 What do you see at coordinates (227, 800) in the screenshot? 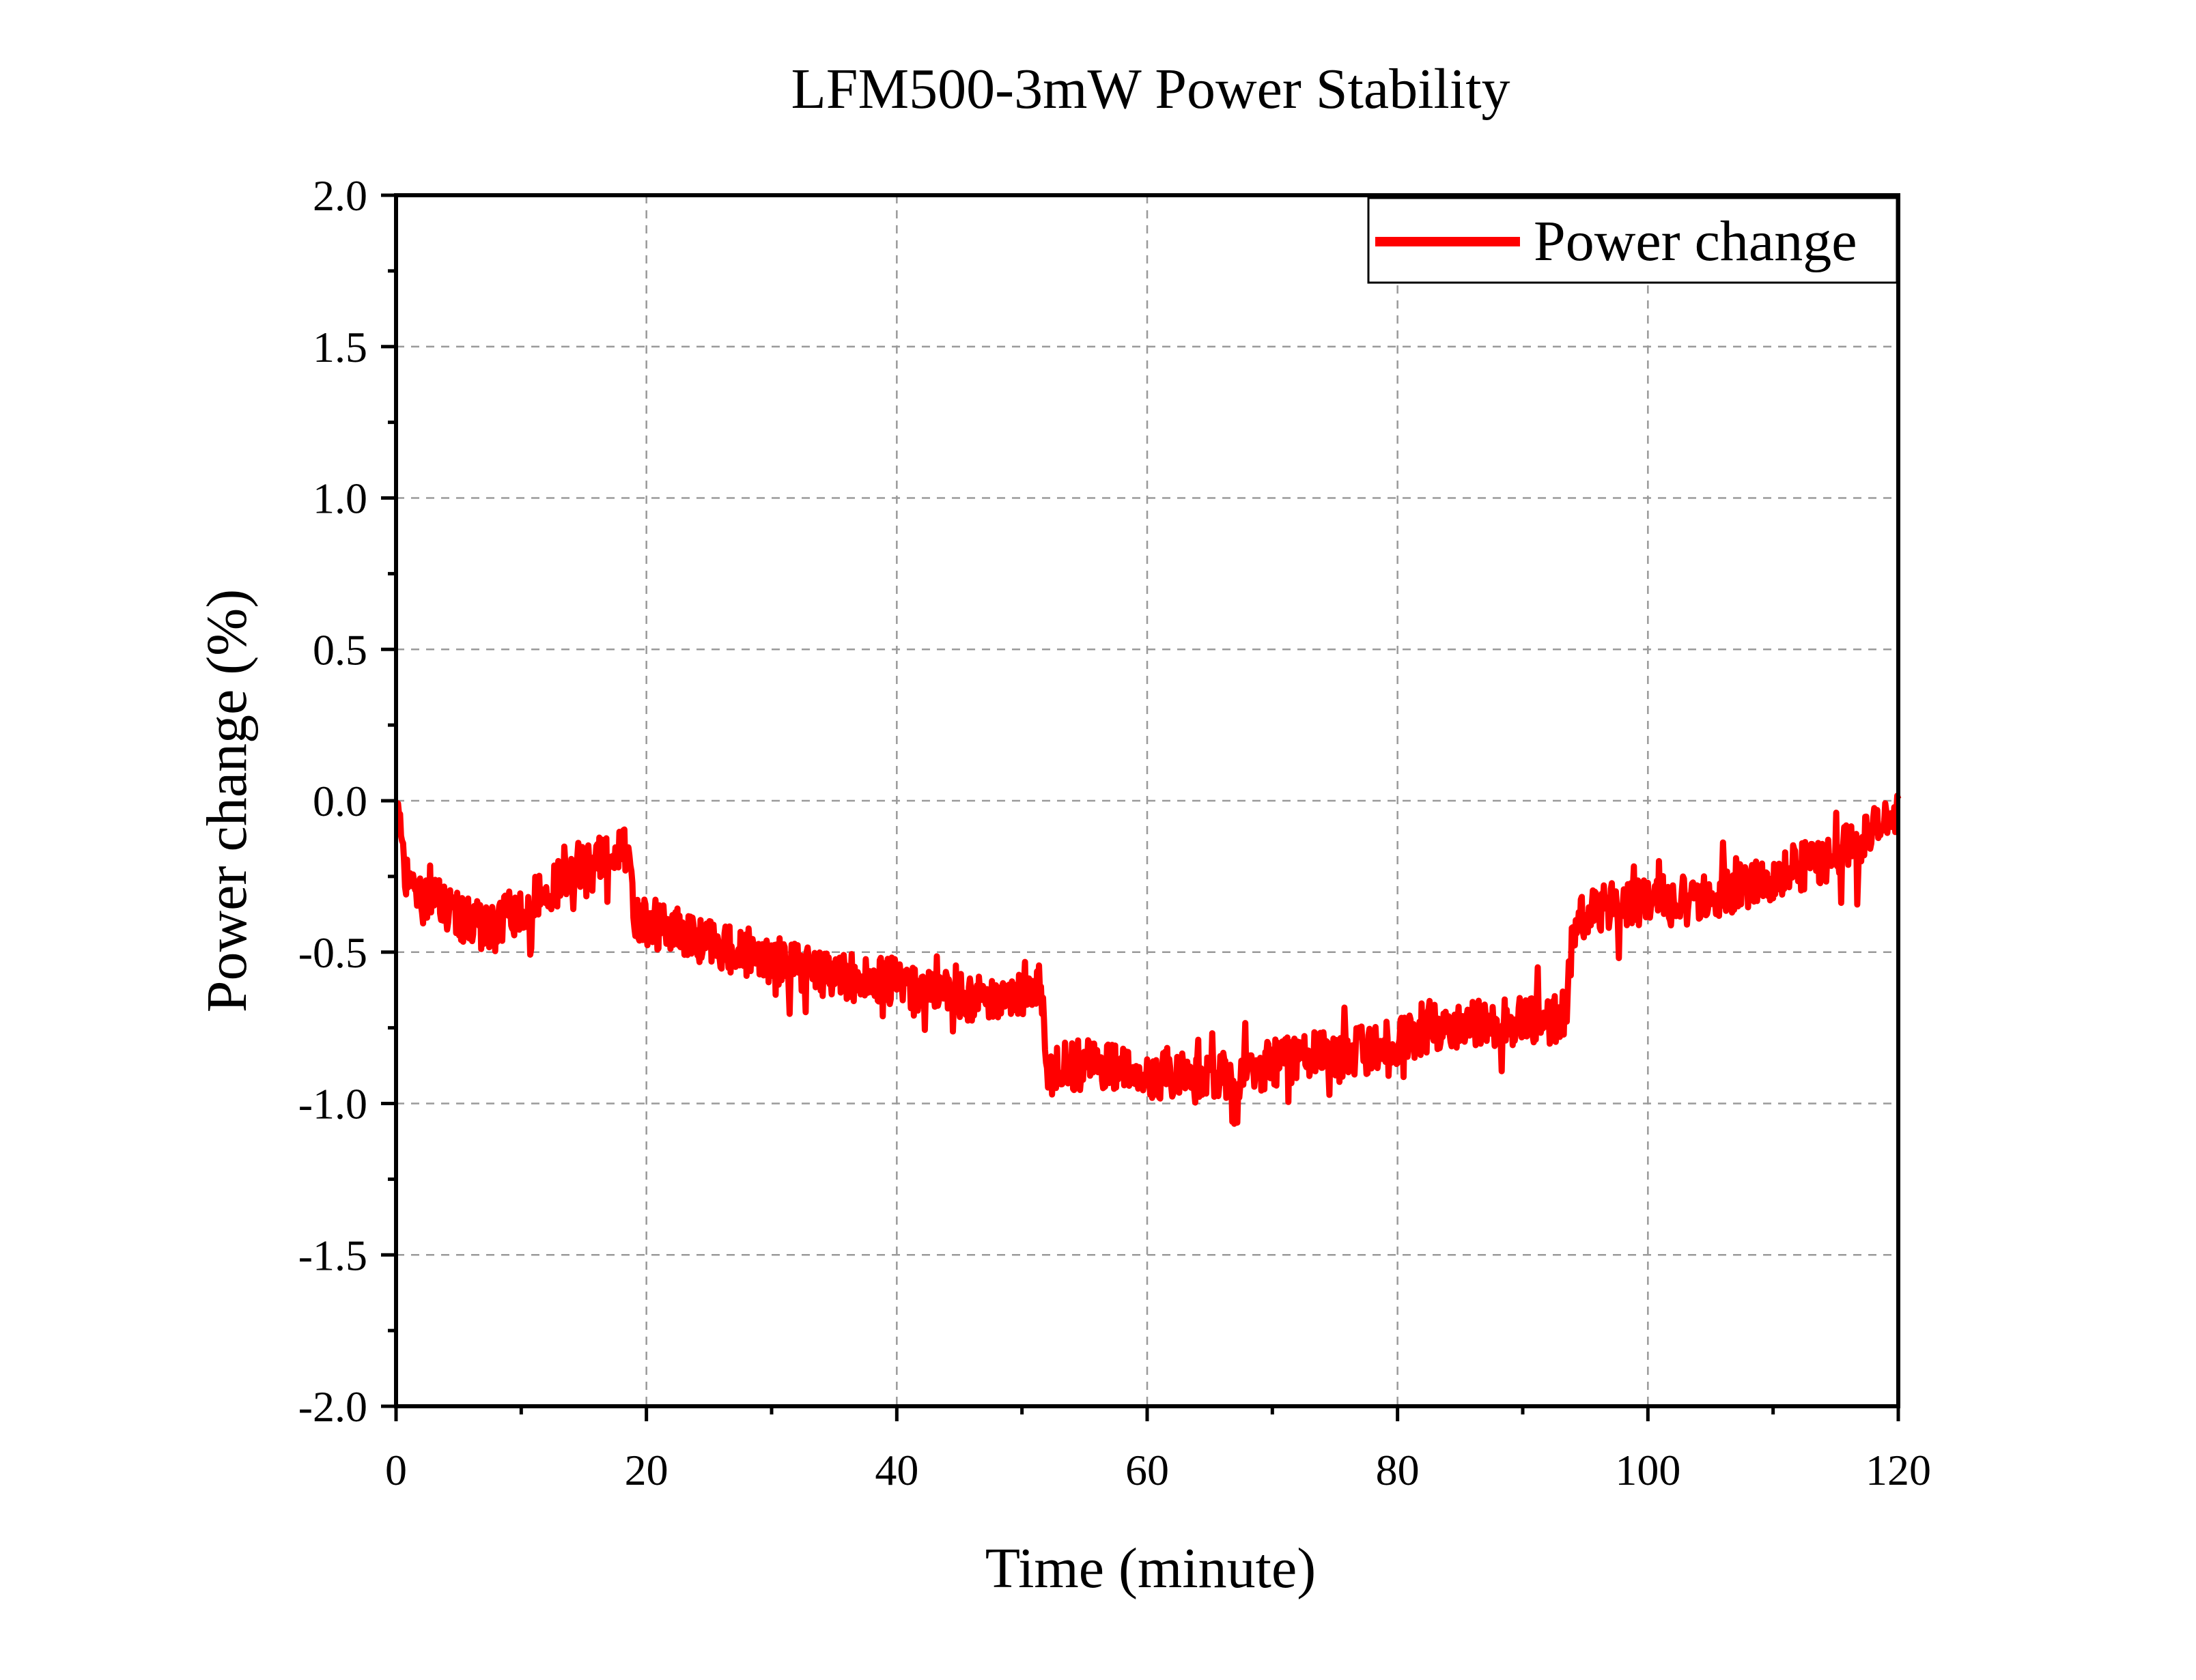
I see `y-axis-label: Power change (%)` at bounding box center [227, 800].